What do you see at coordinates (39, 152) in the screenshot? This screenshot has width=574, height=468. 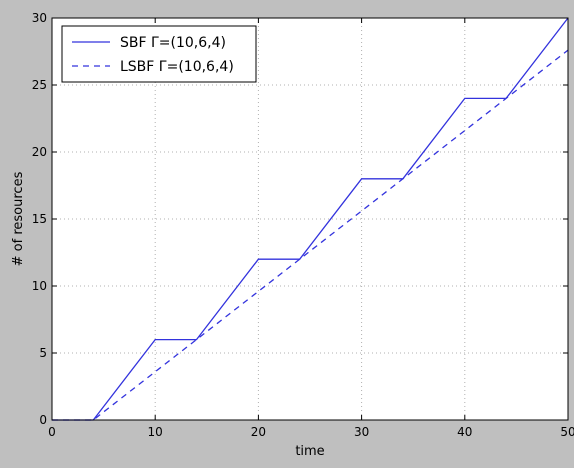 I see `y-tick-label: 20` at bounding box center [39, 152].